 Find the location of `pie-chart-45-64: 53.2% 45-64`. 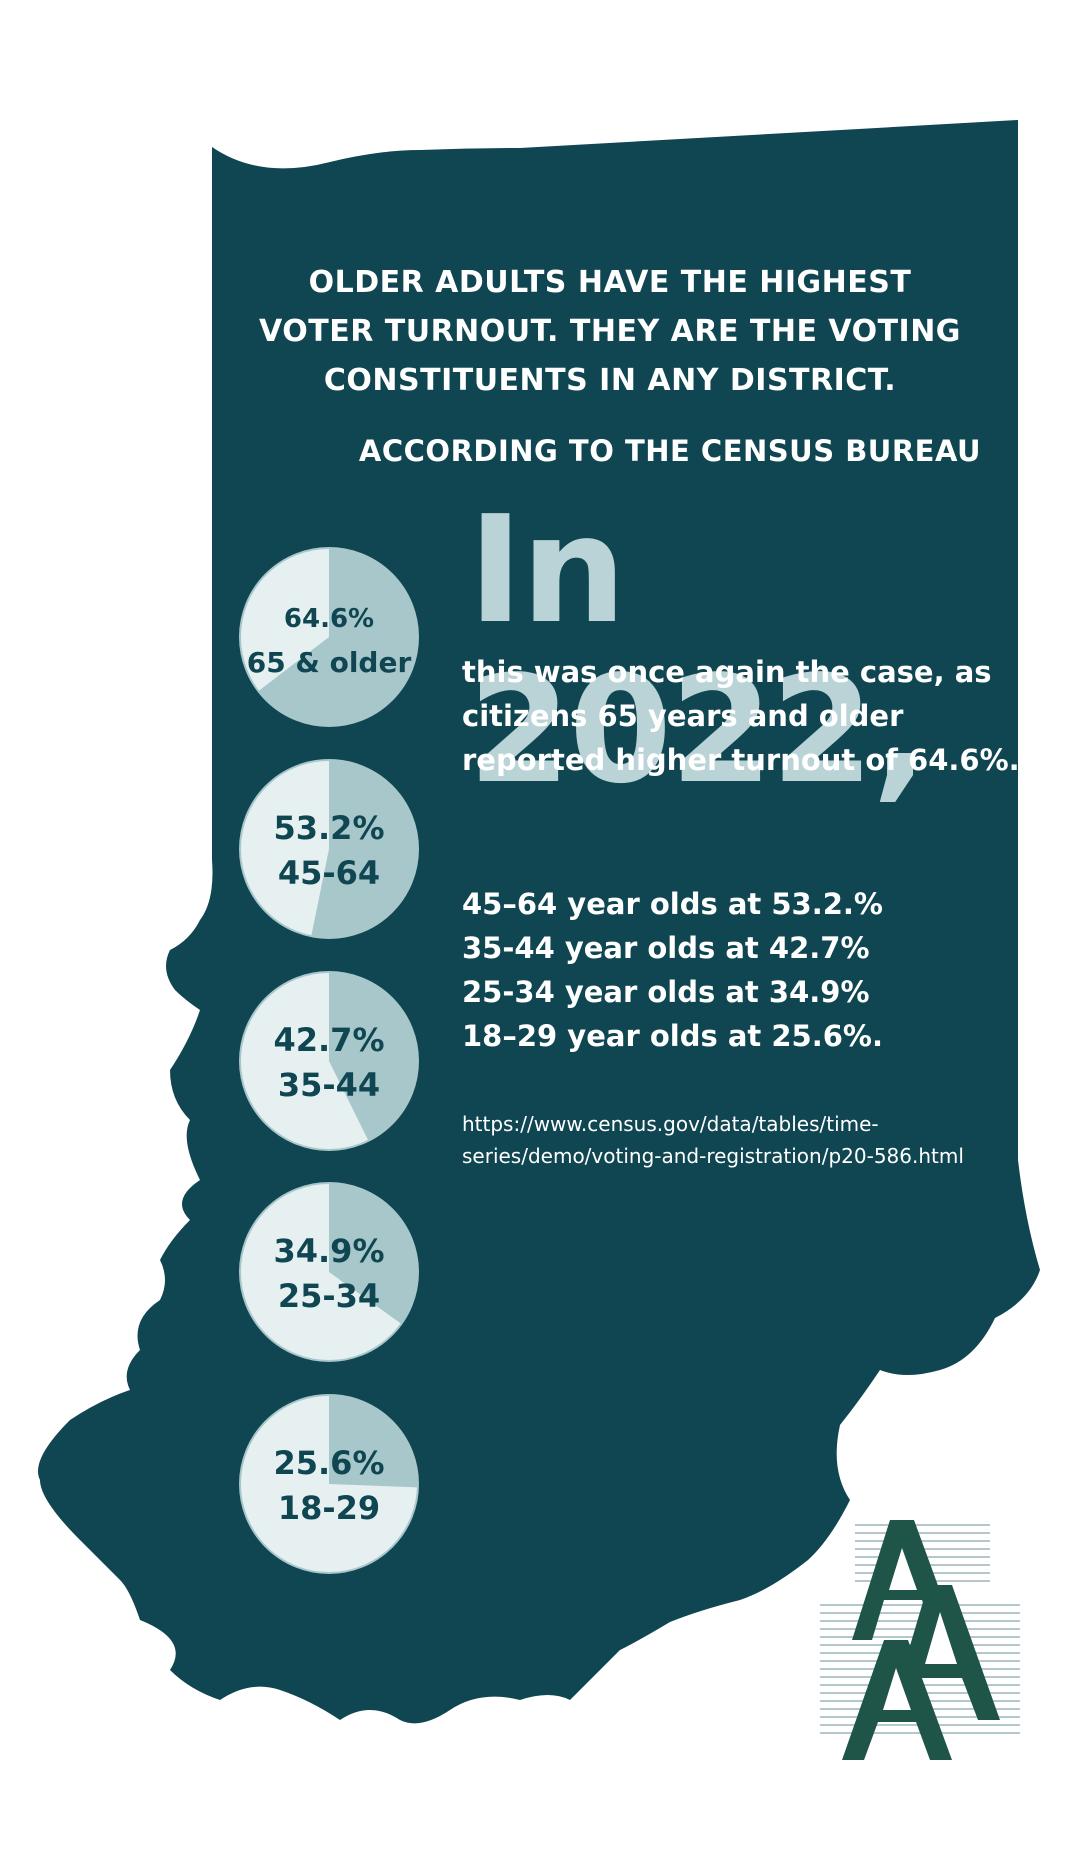

pie-chart-45-64: 53.2% 45-64 is located at coordinates (329, 849).